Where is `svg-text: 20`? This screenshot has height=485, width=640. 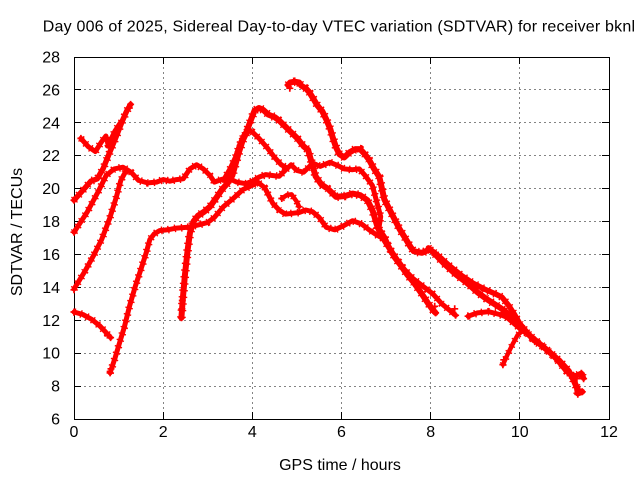
svg-text: 20 is located at coordinates (51, 189).